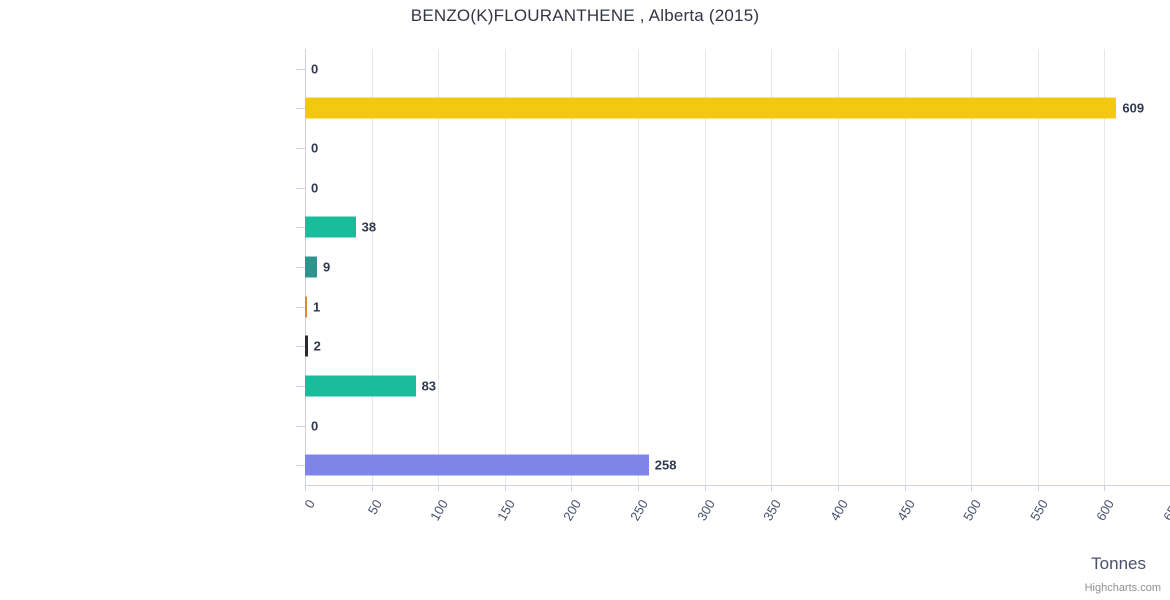  I want to click on data-label: 1, so click(317, 307).